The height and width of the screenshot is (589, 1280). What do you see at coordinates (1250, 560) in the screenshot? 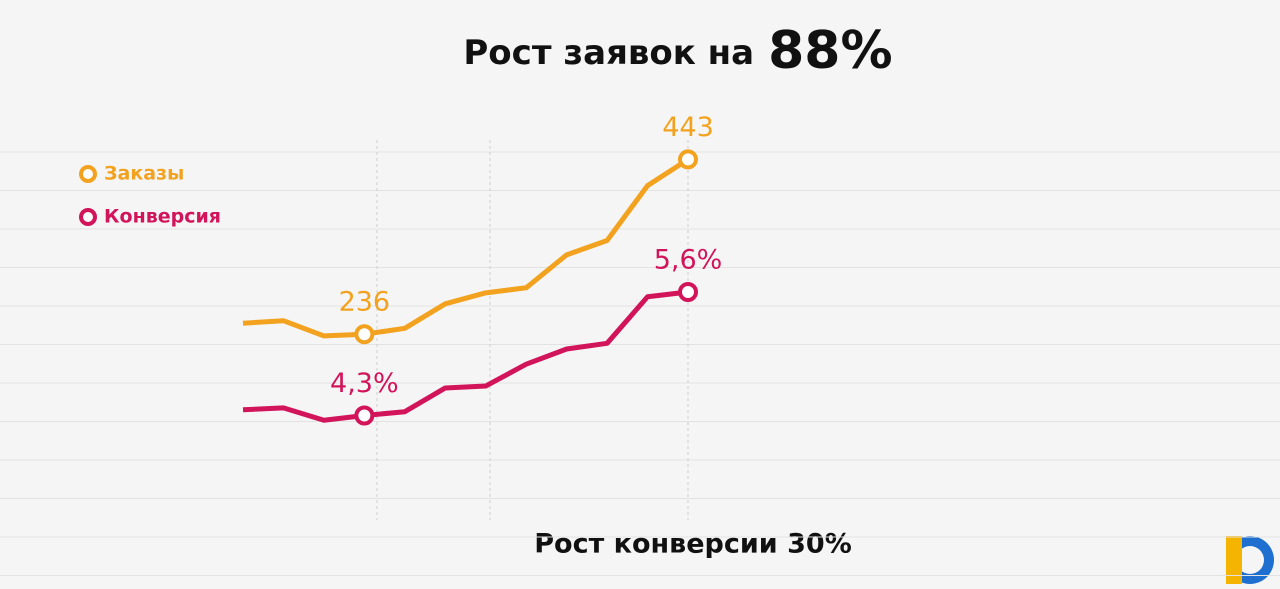
I see `logo` at bounding box center [1250, 560].